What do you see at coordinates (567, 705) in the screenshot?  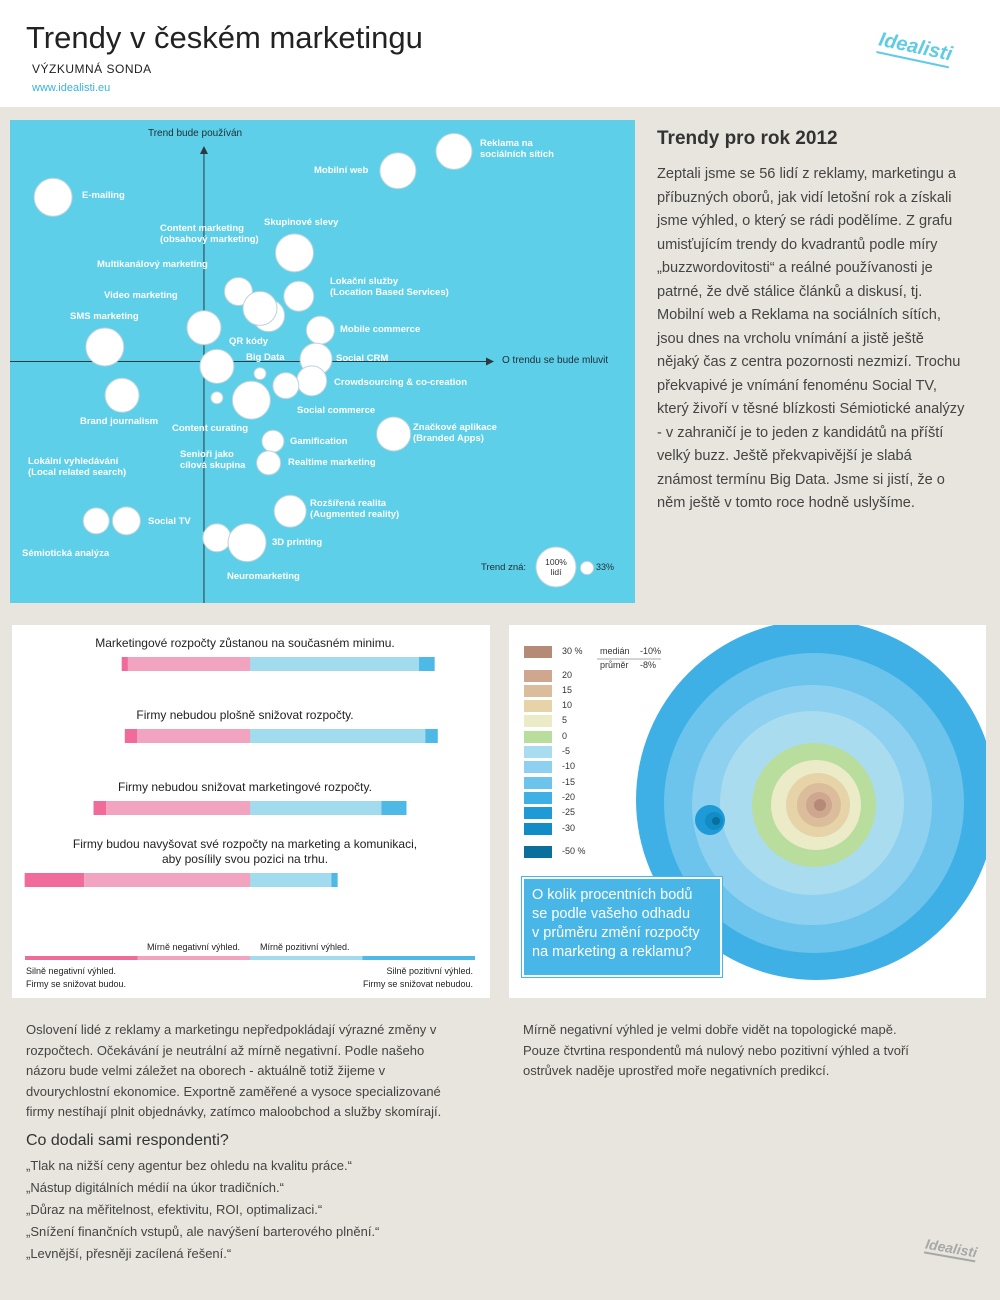 I see `level-label: 10` at bounding box center [567, 705].